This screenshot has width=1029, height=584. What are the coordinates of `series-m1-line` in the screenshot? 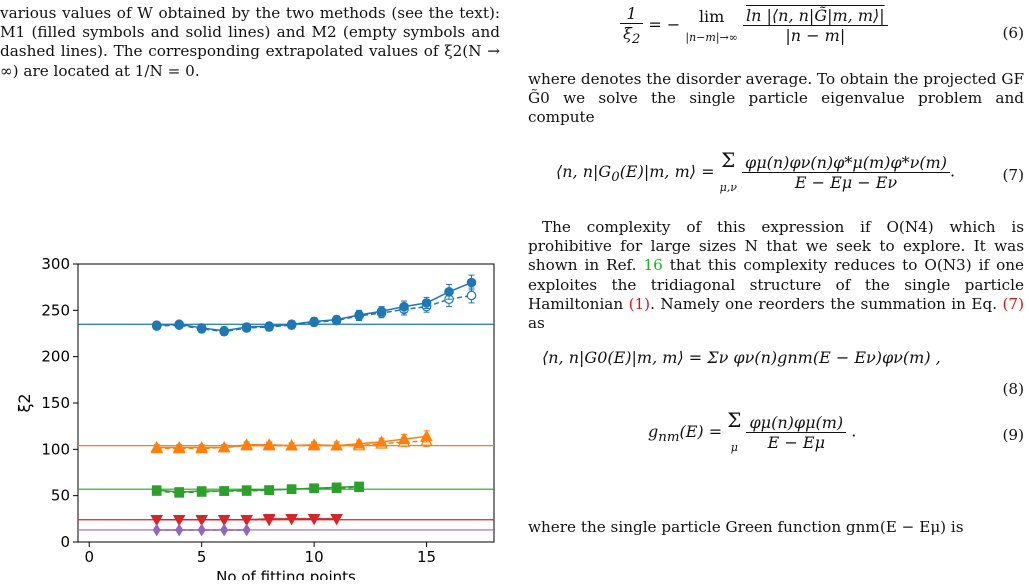 It's located at (258, 489).